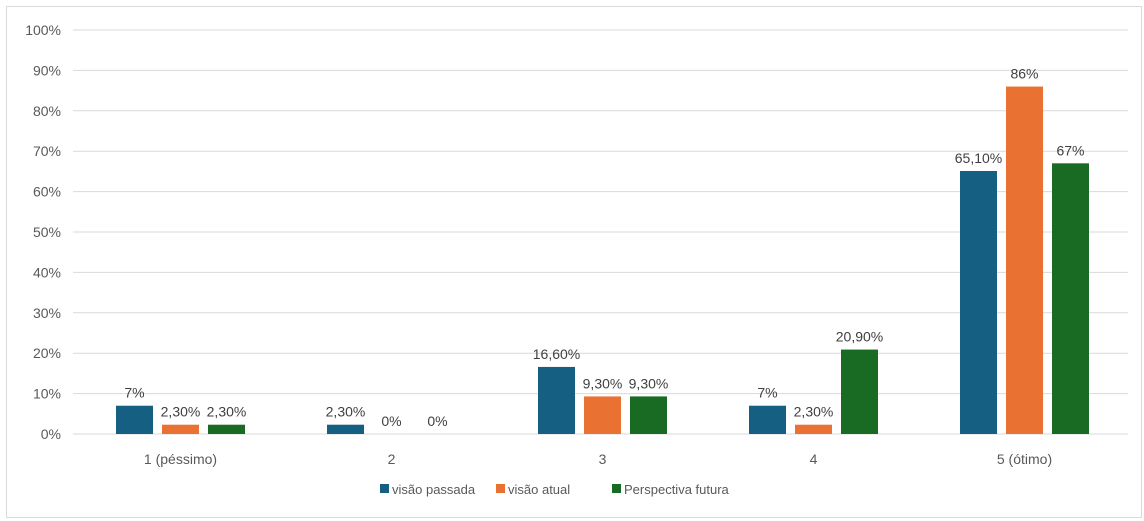 The height and width of the screenshot is (521, 1144). I want to click on y-tick-label: 50%, so click(47, 232).